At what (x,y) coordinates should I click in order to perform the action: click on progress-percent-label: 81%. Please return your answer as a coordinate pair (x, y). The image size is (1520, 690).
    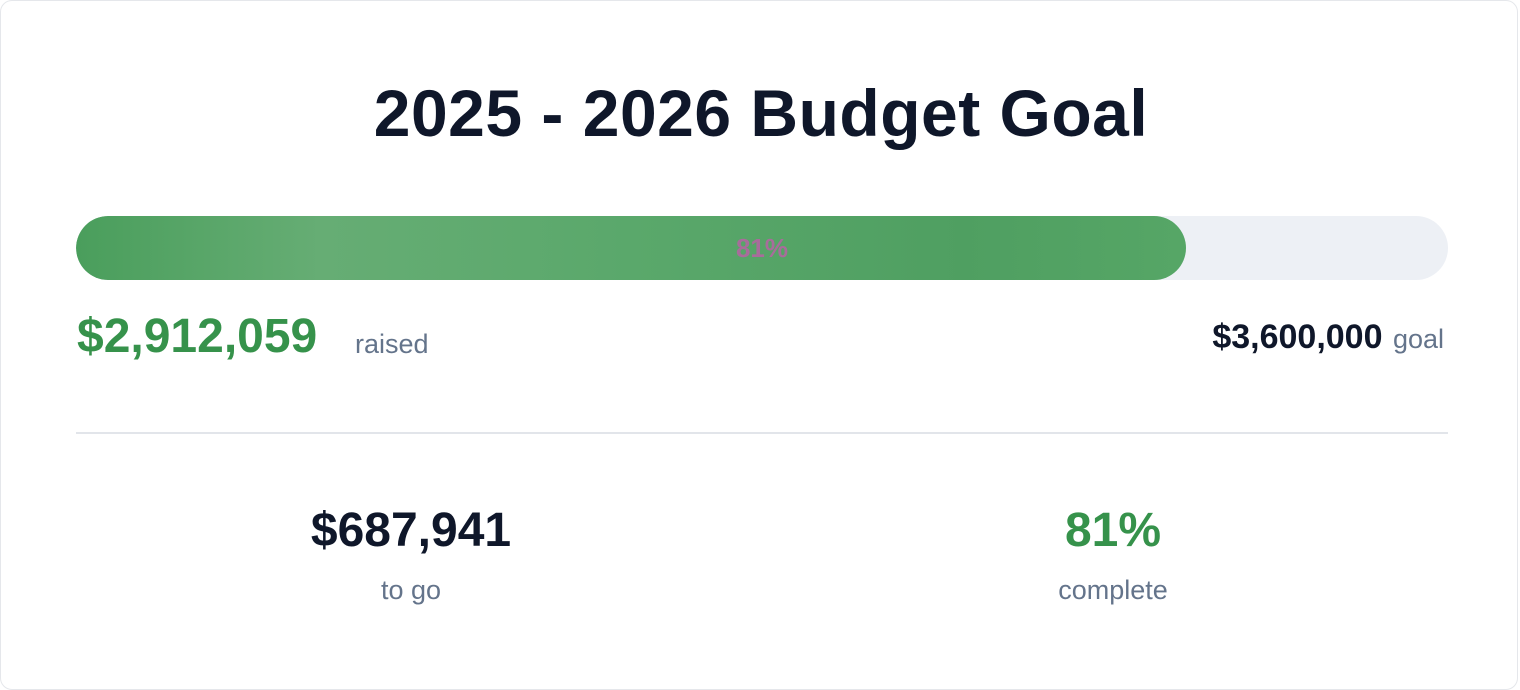
    Looking at the image, I should click on (762, 248).